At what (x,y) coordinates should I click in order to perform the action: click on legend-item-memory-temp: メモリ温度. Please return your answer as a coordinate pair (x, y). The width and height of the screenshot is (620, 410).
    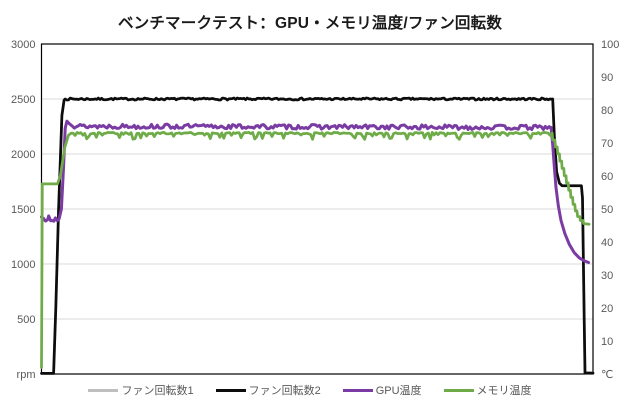
    Looking at the image, I should click on (487, 390).